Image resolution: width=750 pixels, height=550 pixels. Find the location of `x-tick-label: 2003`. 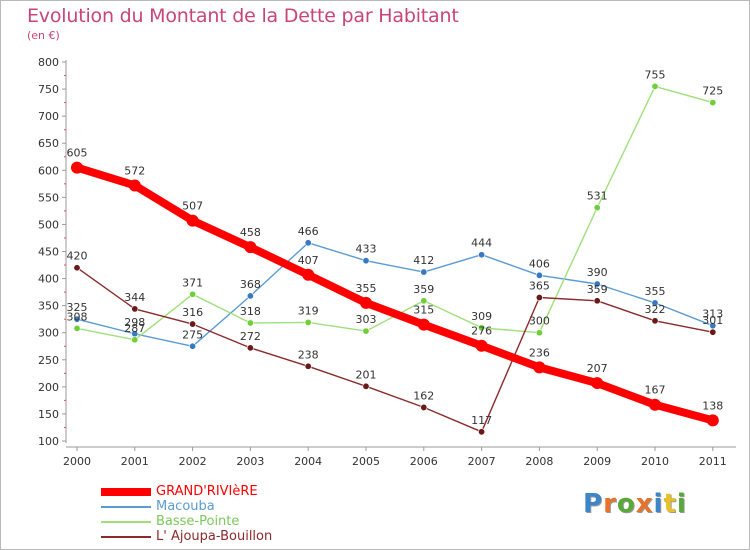

x-tick-label: 2003 is located at coordinates (250, 461).